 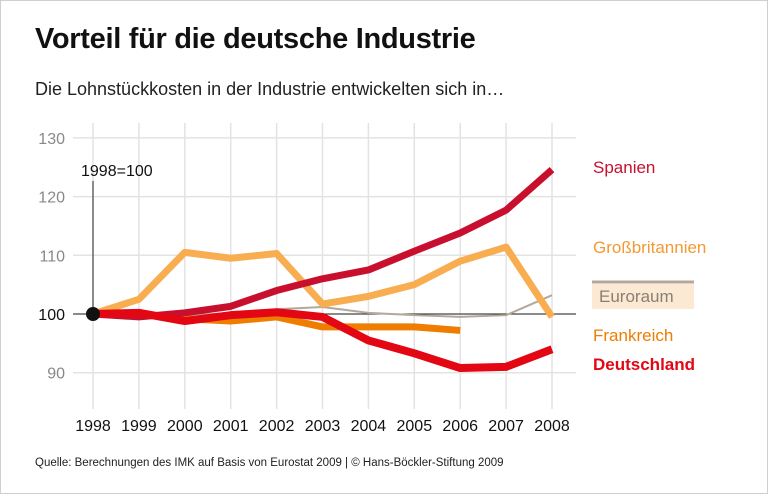 I want to click on legend-label-spanien: Spanien, so click(x=624, y=167).